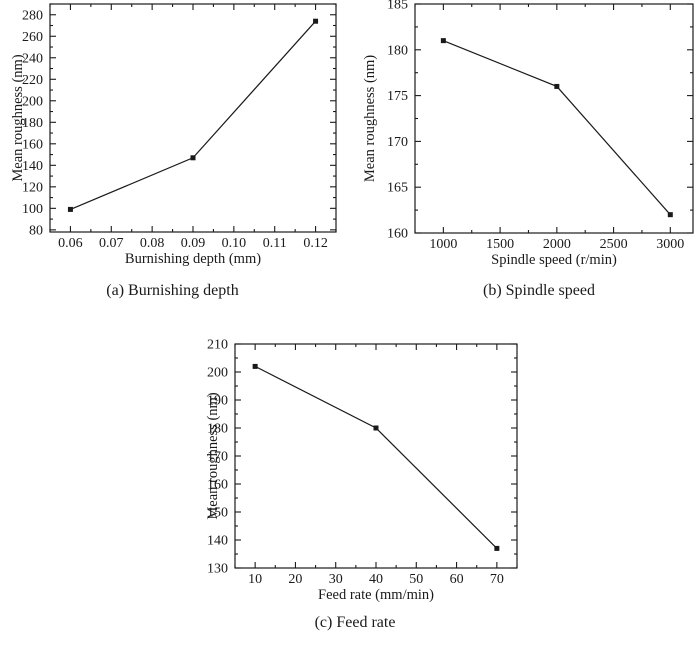  Describe the element at coordinates (397, 188) in the screenshot. I see `y-tick-label: 165` at that location.